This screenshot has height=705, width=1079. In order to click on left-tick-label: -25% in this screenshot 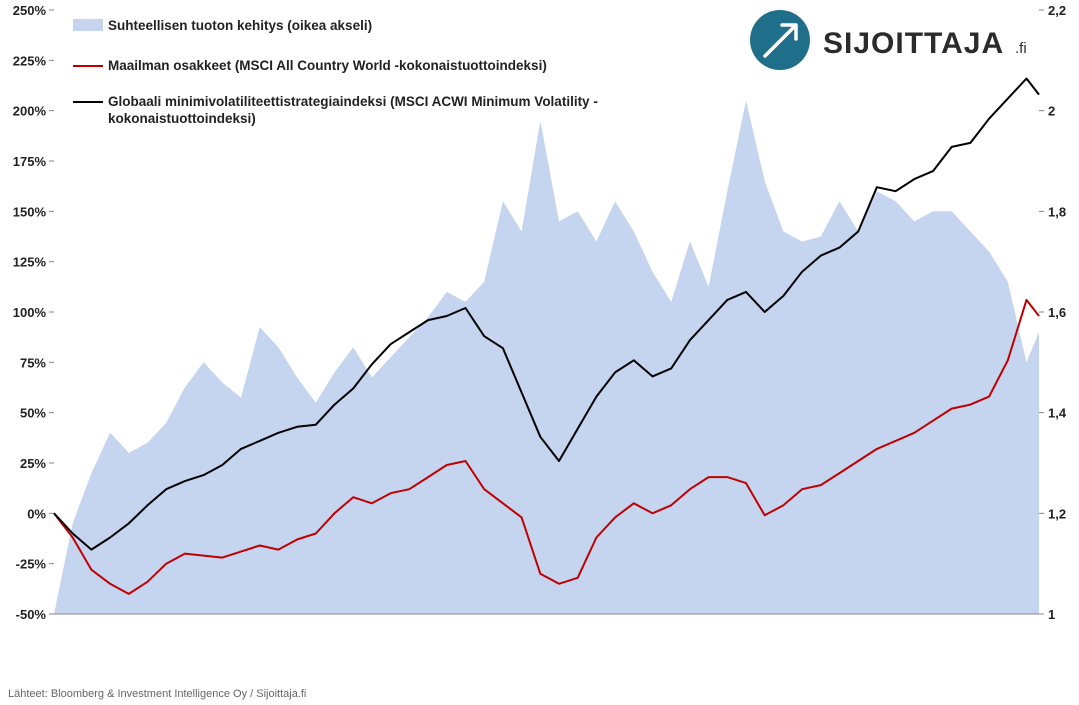, I will do `click(31, 564)`.